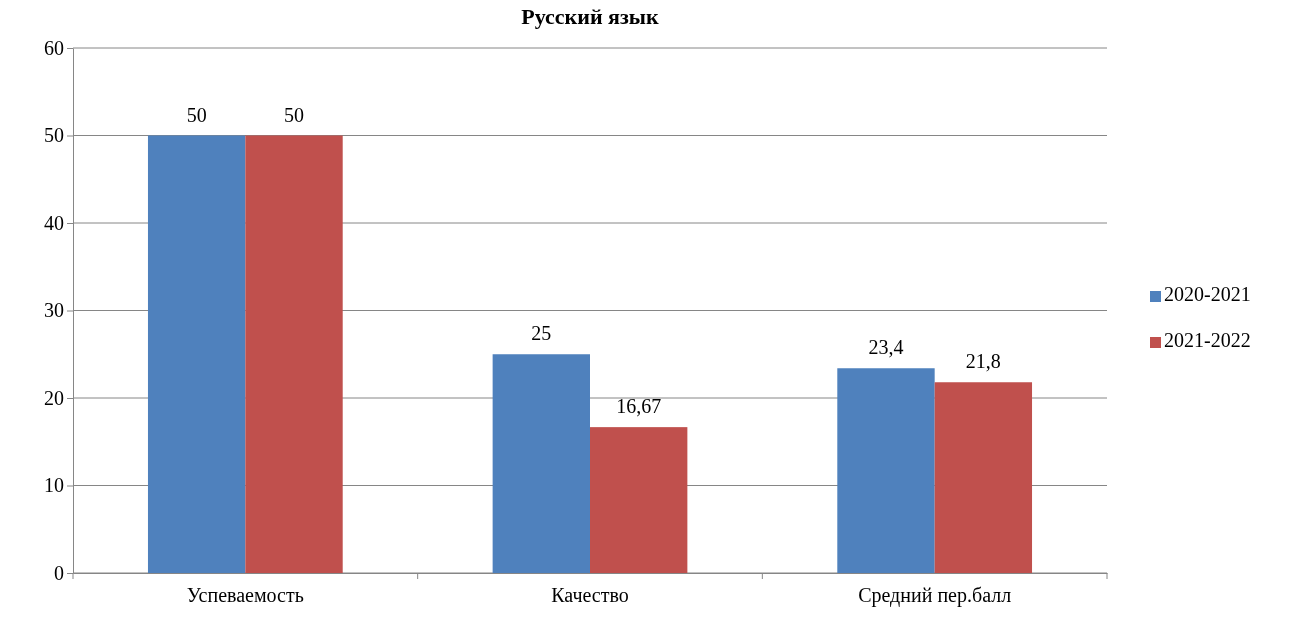 Image resolution: width=1304 pixels, height=628 pixels. What do you see at coordinates (59, 572) in the screenshot?
I see `y-tick-label: 0` at bounding box center [59, 572].